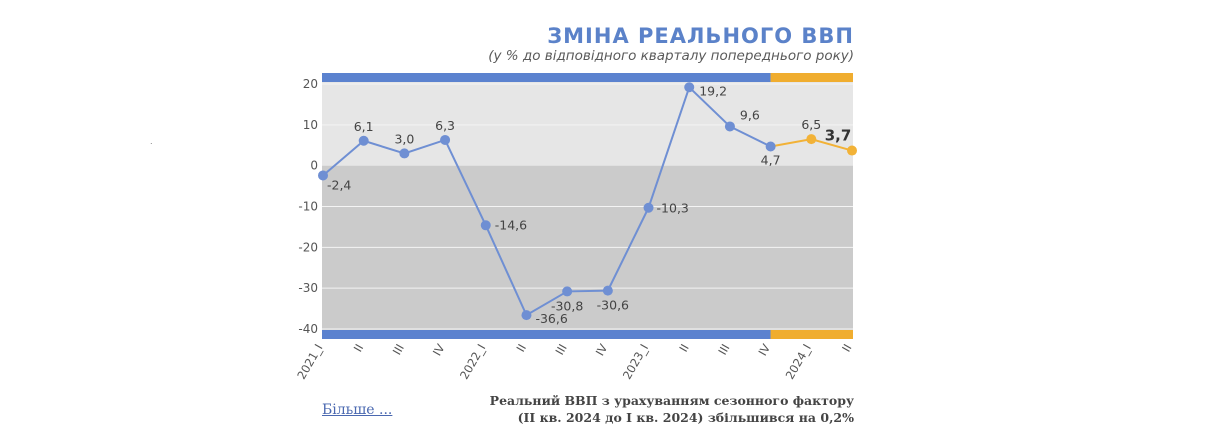 Image resolution: width=1226 pixels, height=447 pixels. What do you see at coordinates (551, 318) in the screenshot?
I see `data-label: -36,6` at bounding box center [551, 318].